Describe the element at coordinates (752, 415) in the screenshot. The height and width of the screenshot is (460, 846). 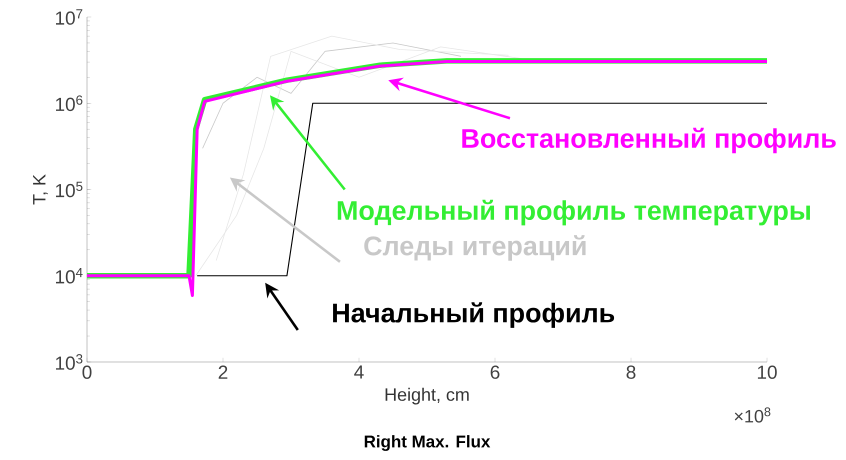
I see `text: ×10$^{8}$` at that location.